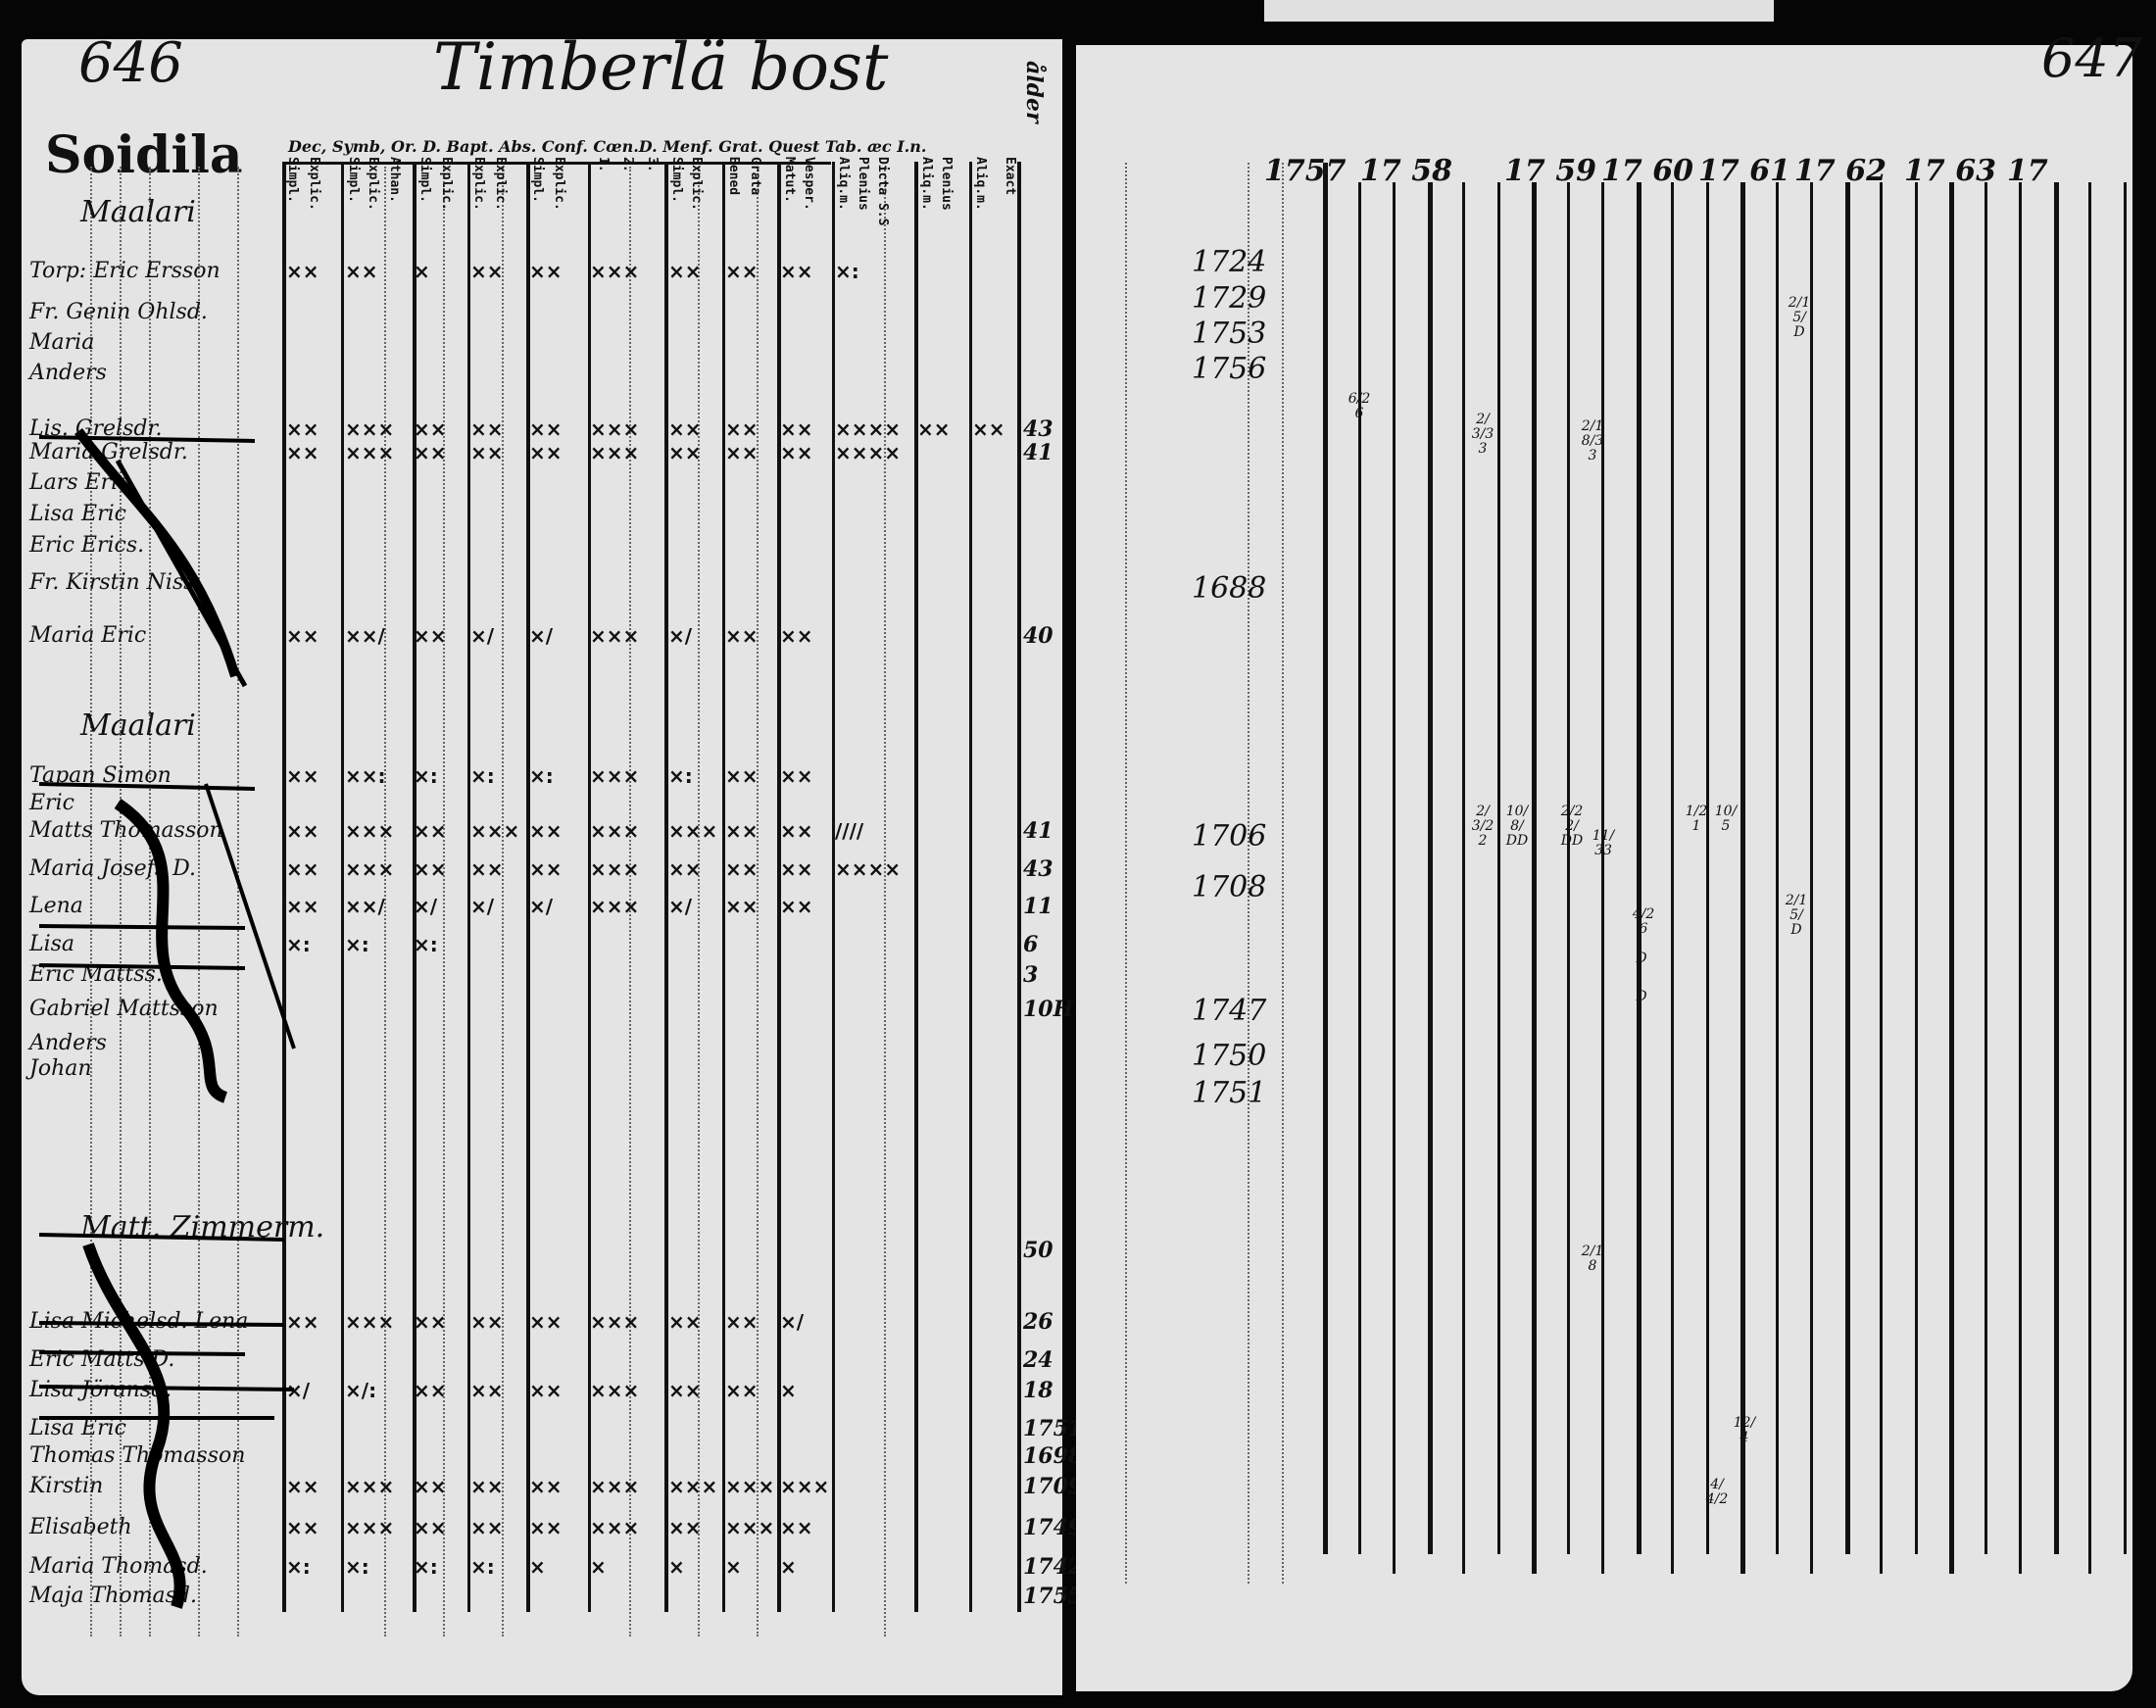 This screenshot has width=2156, height=1708. I want to click on person-name: Eric Matts D., so click(102, 1359).